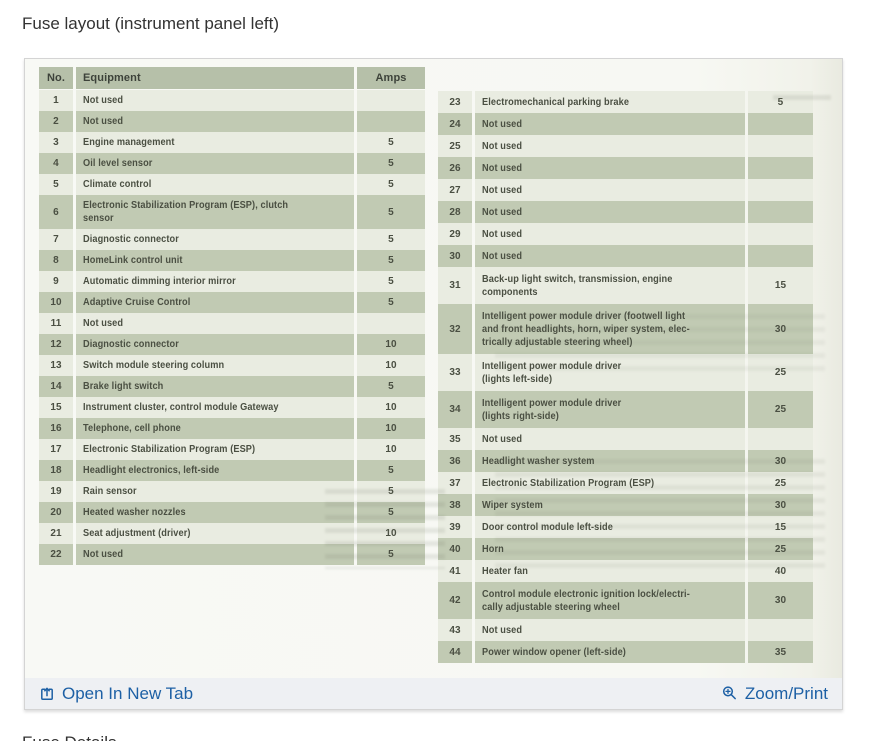 This screenshot has height=741, width=875. I want to click on open-in-new-tab-link: Open In New Tab, so click(116, 694).